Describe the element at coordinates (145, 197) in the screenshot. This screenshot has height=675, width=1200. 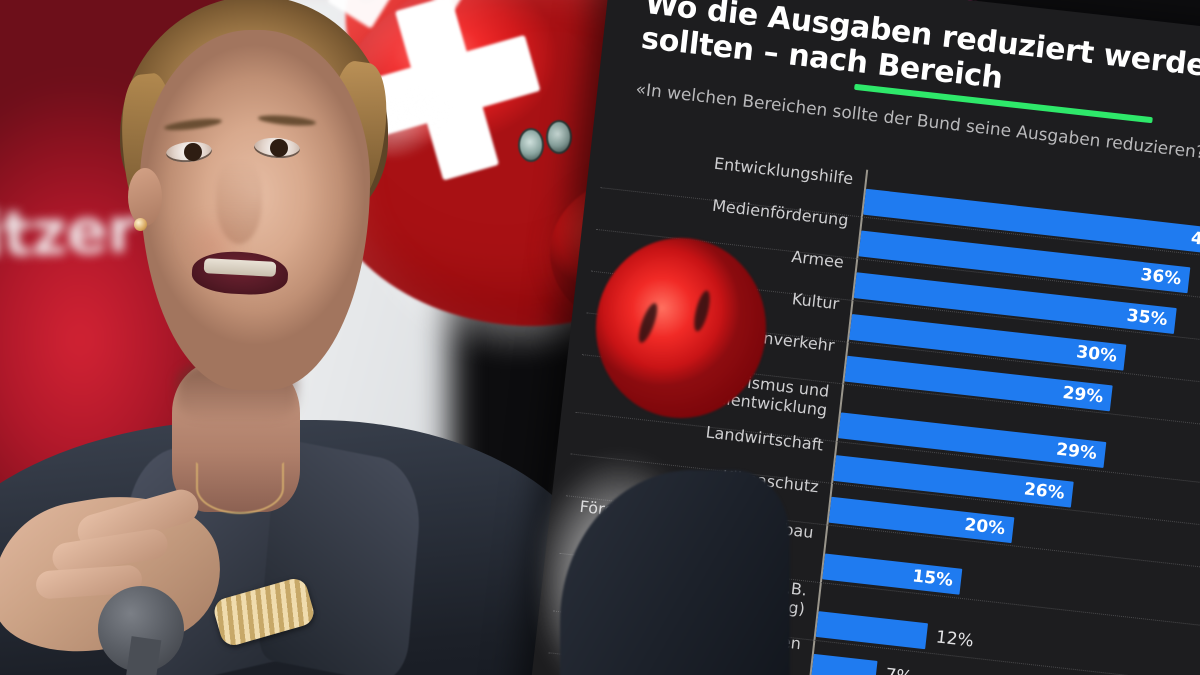
I see `ear` at that location.